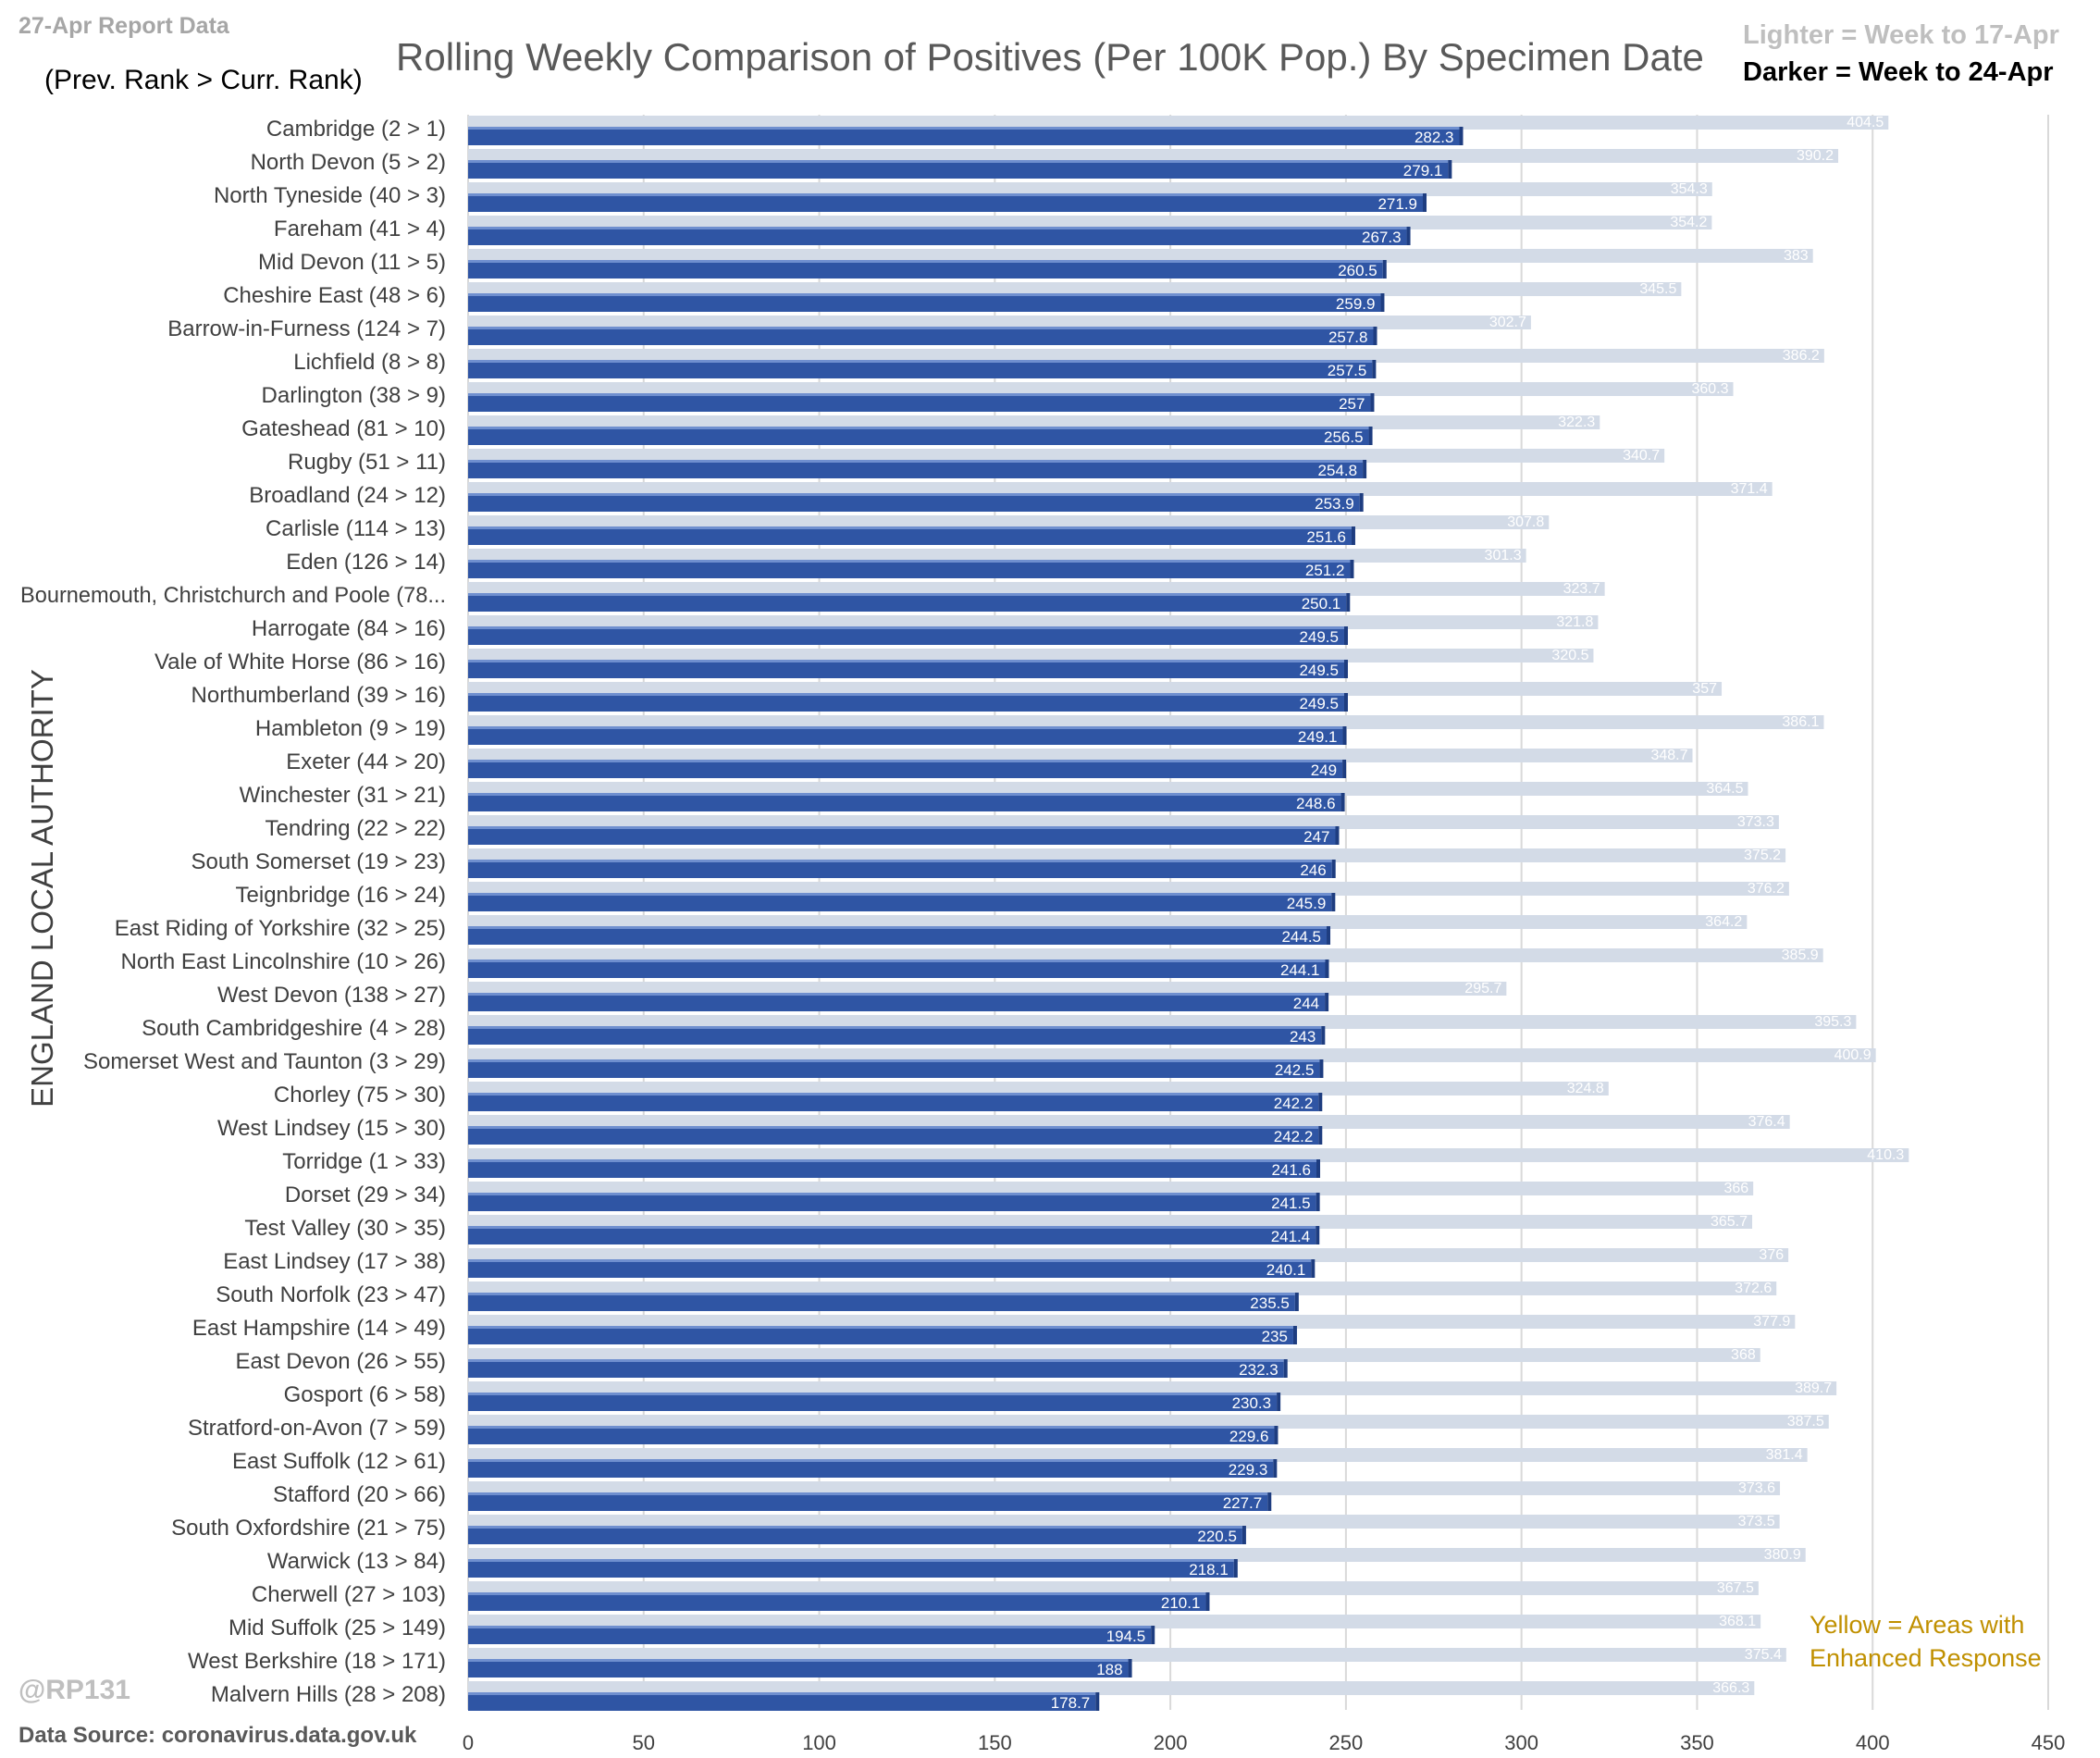 This screenshot has height=1758, width=2100. What do you see at coordinates (352, 262) in the screenshot?
I see `category-label: Mid Devon (11 > 5)` at bounding box center [352, 262].